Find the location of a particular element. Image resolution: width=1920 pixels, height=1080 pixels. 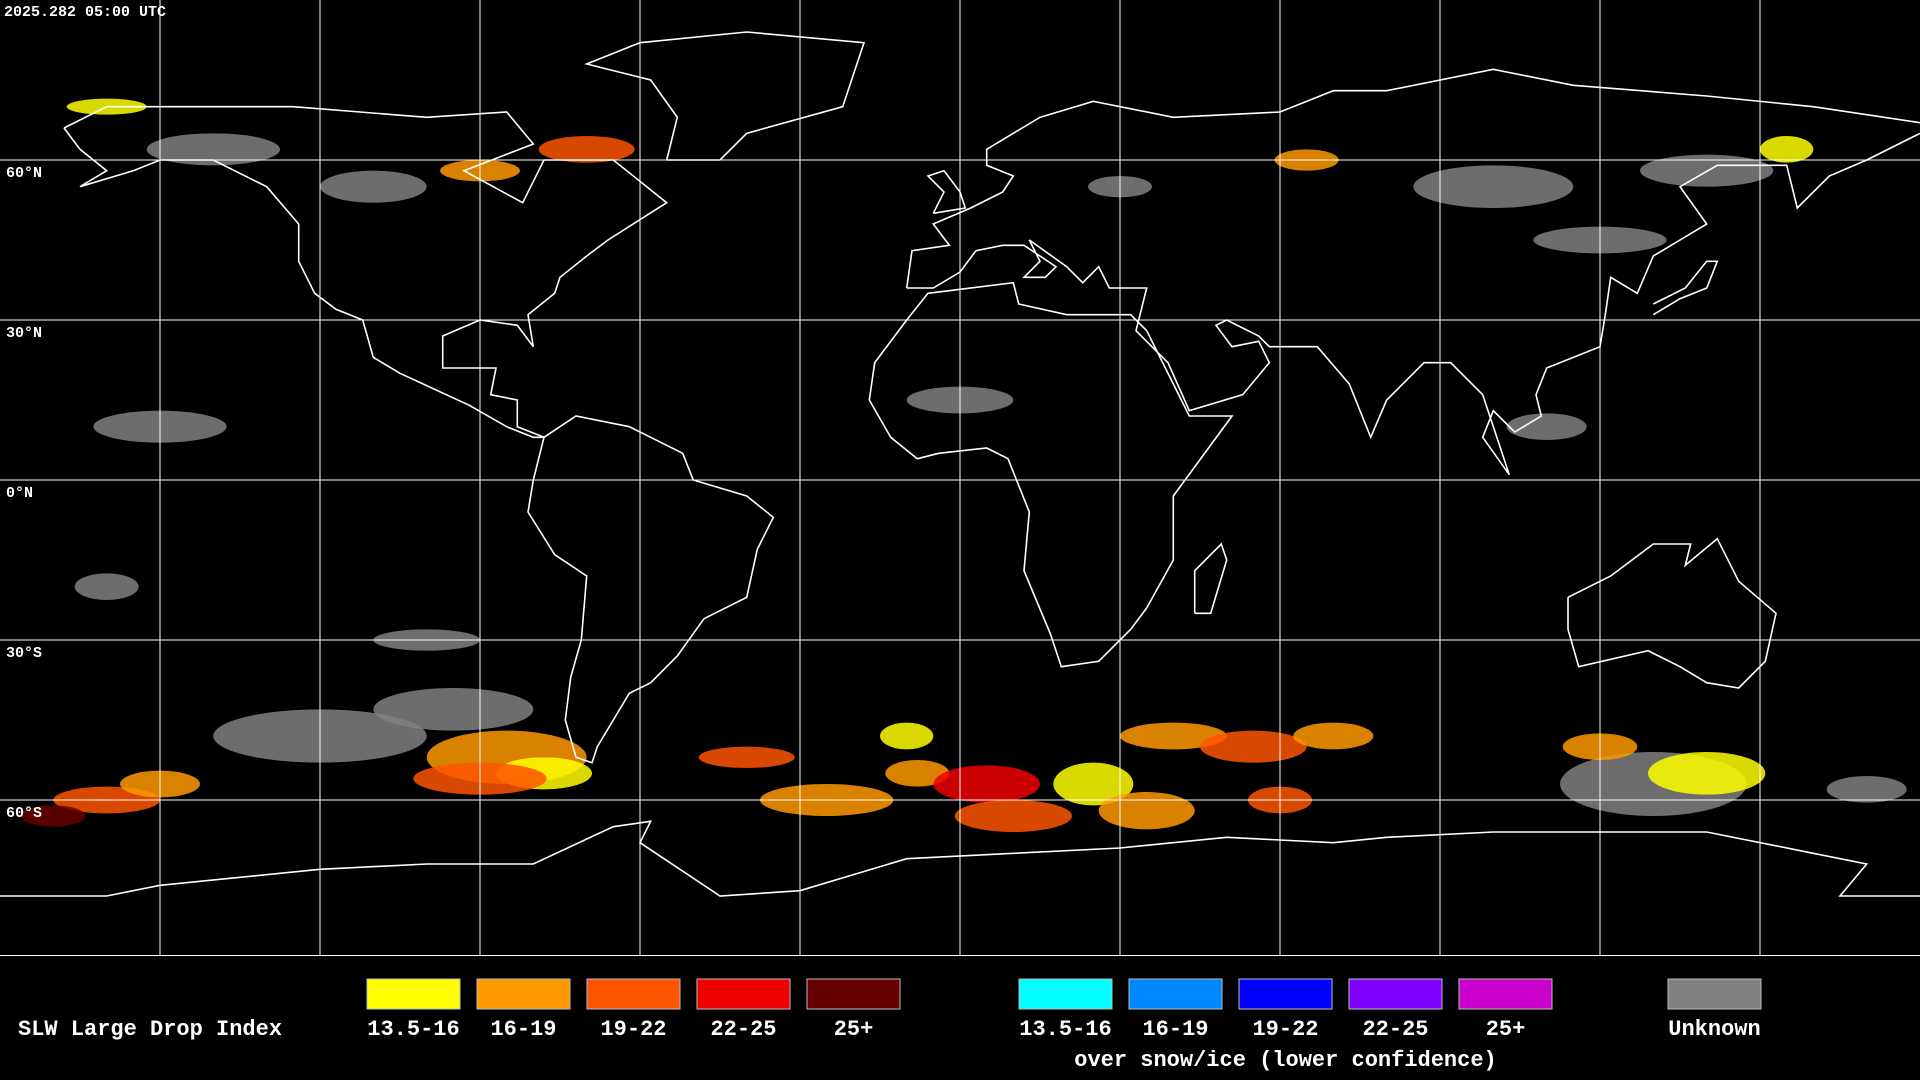

legend-panel is located at coordinates (960, 1017).